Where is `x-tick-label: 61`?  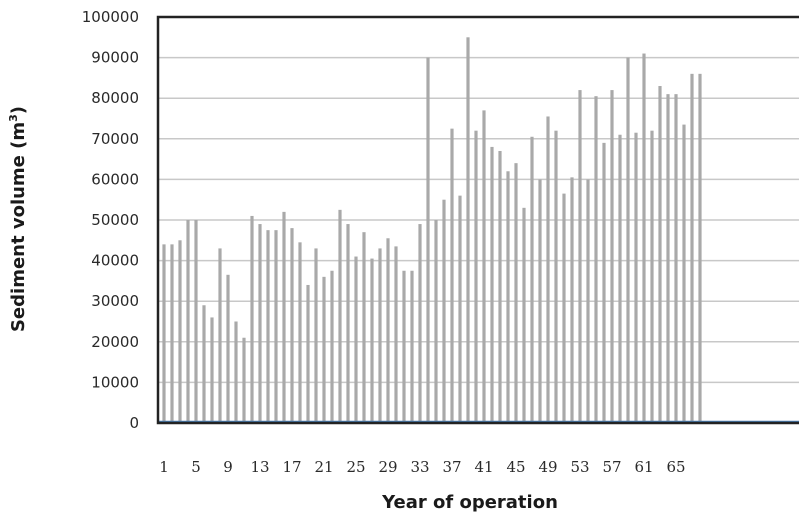 x-tick-label: 61 is located at coordinates (643, 467).